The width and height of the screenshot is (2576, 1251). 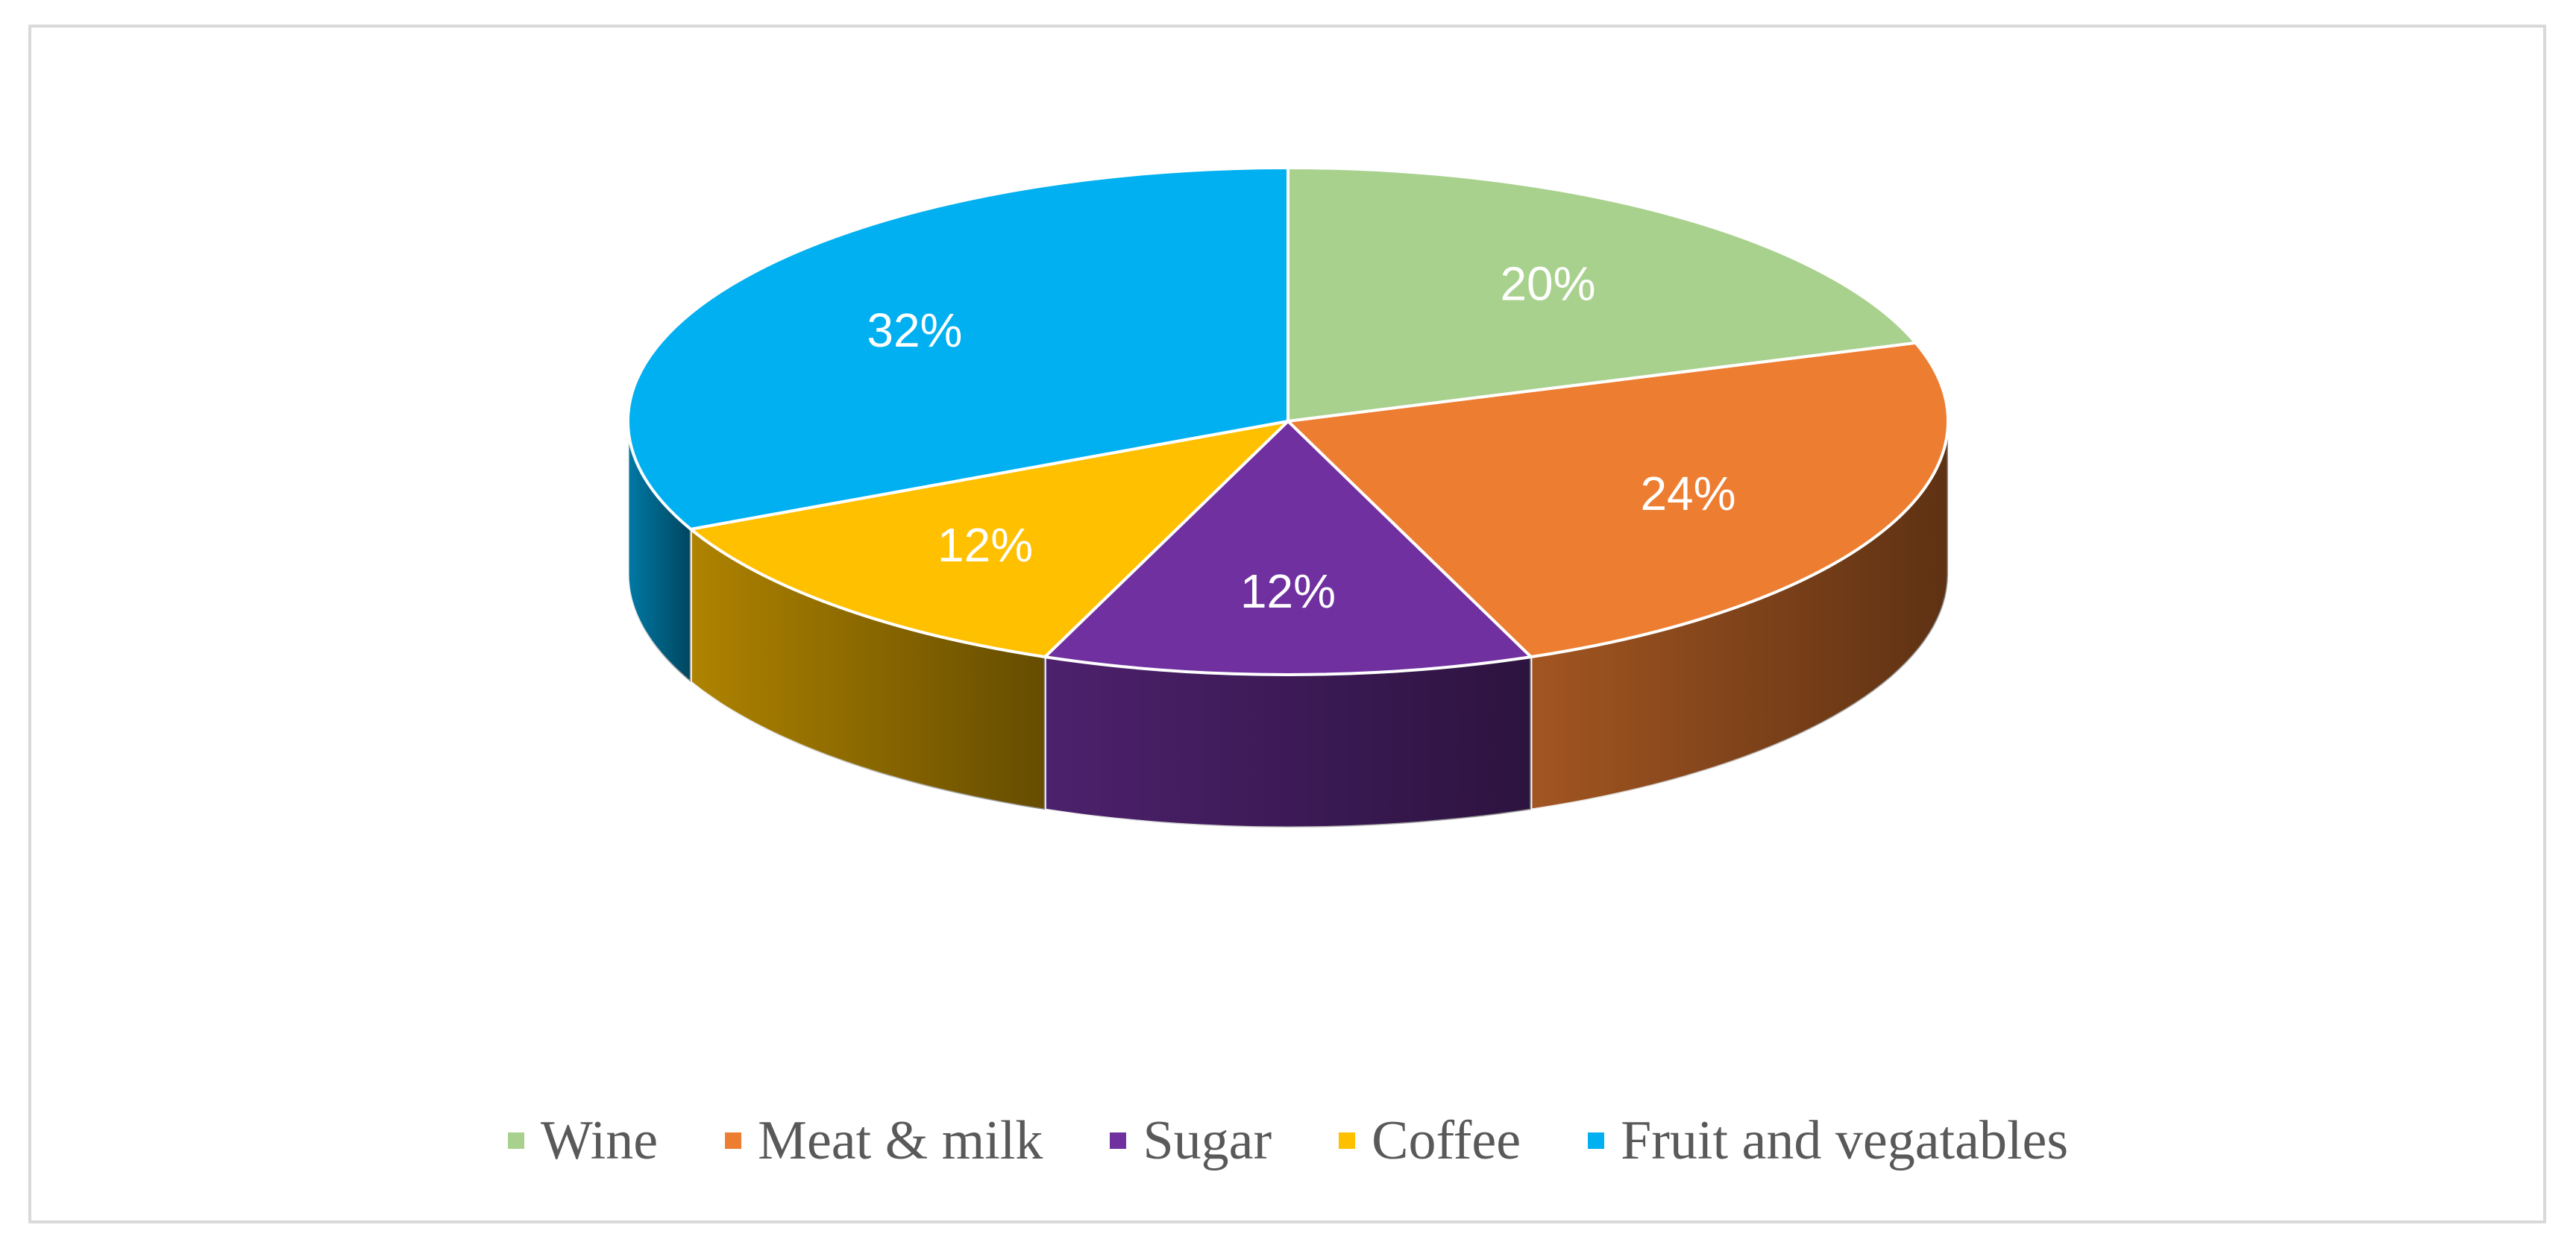 What do you see at coordinates (869, 669) in the screenshot?
I see `slice-side-shade-coffee` at bounding box center [869, 669].